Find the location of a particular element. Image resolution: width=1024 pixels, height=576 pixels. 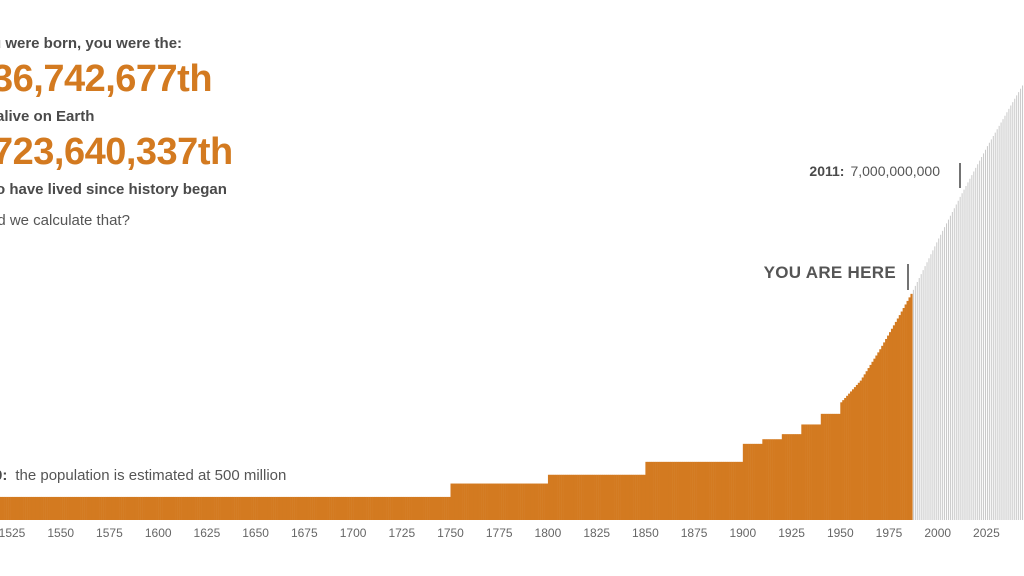

bar-past-1926 is located at coordinates (794, 477).